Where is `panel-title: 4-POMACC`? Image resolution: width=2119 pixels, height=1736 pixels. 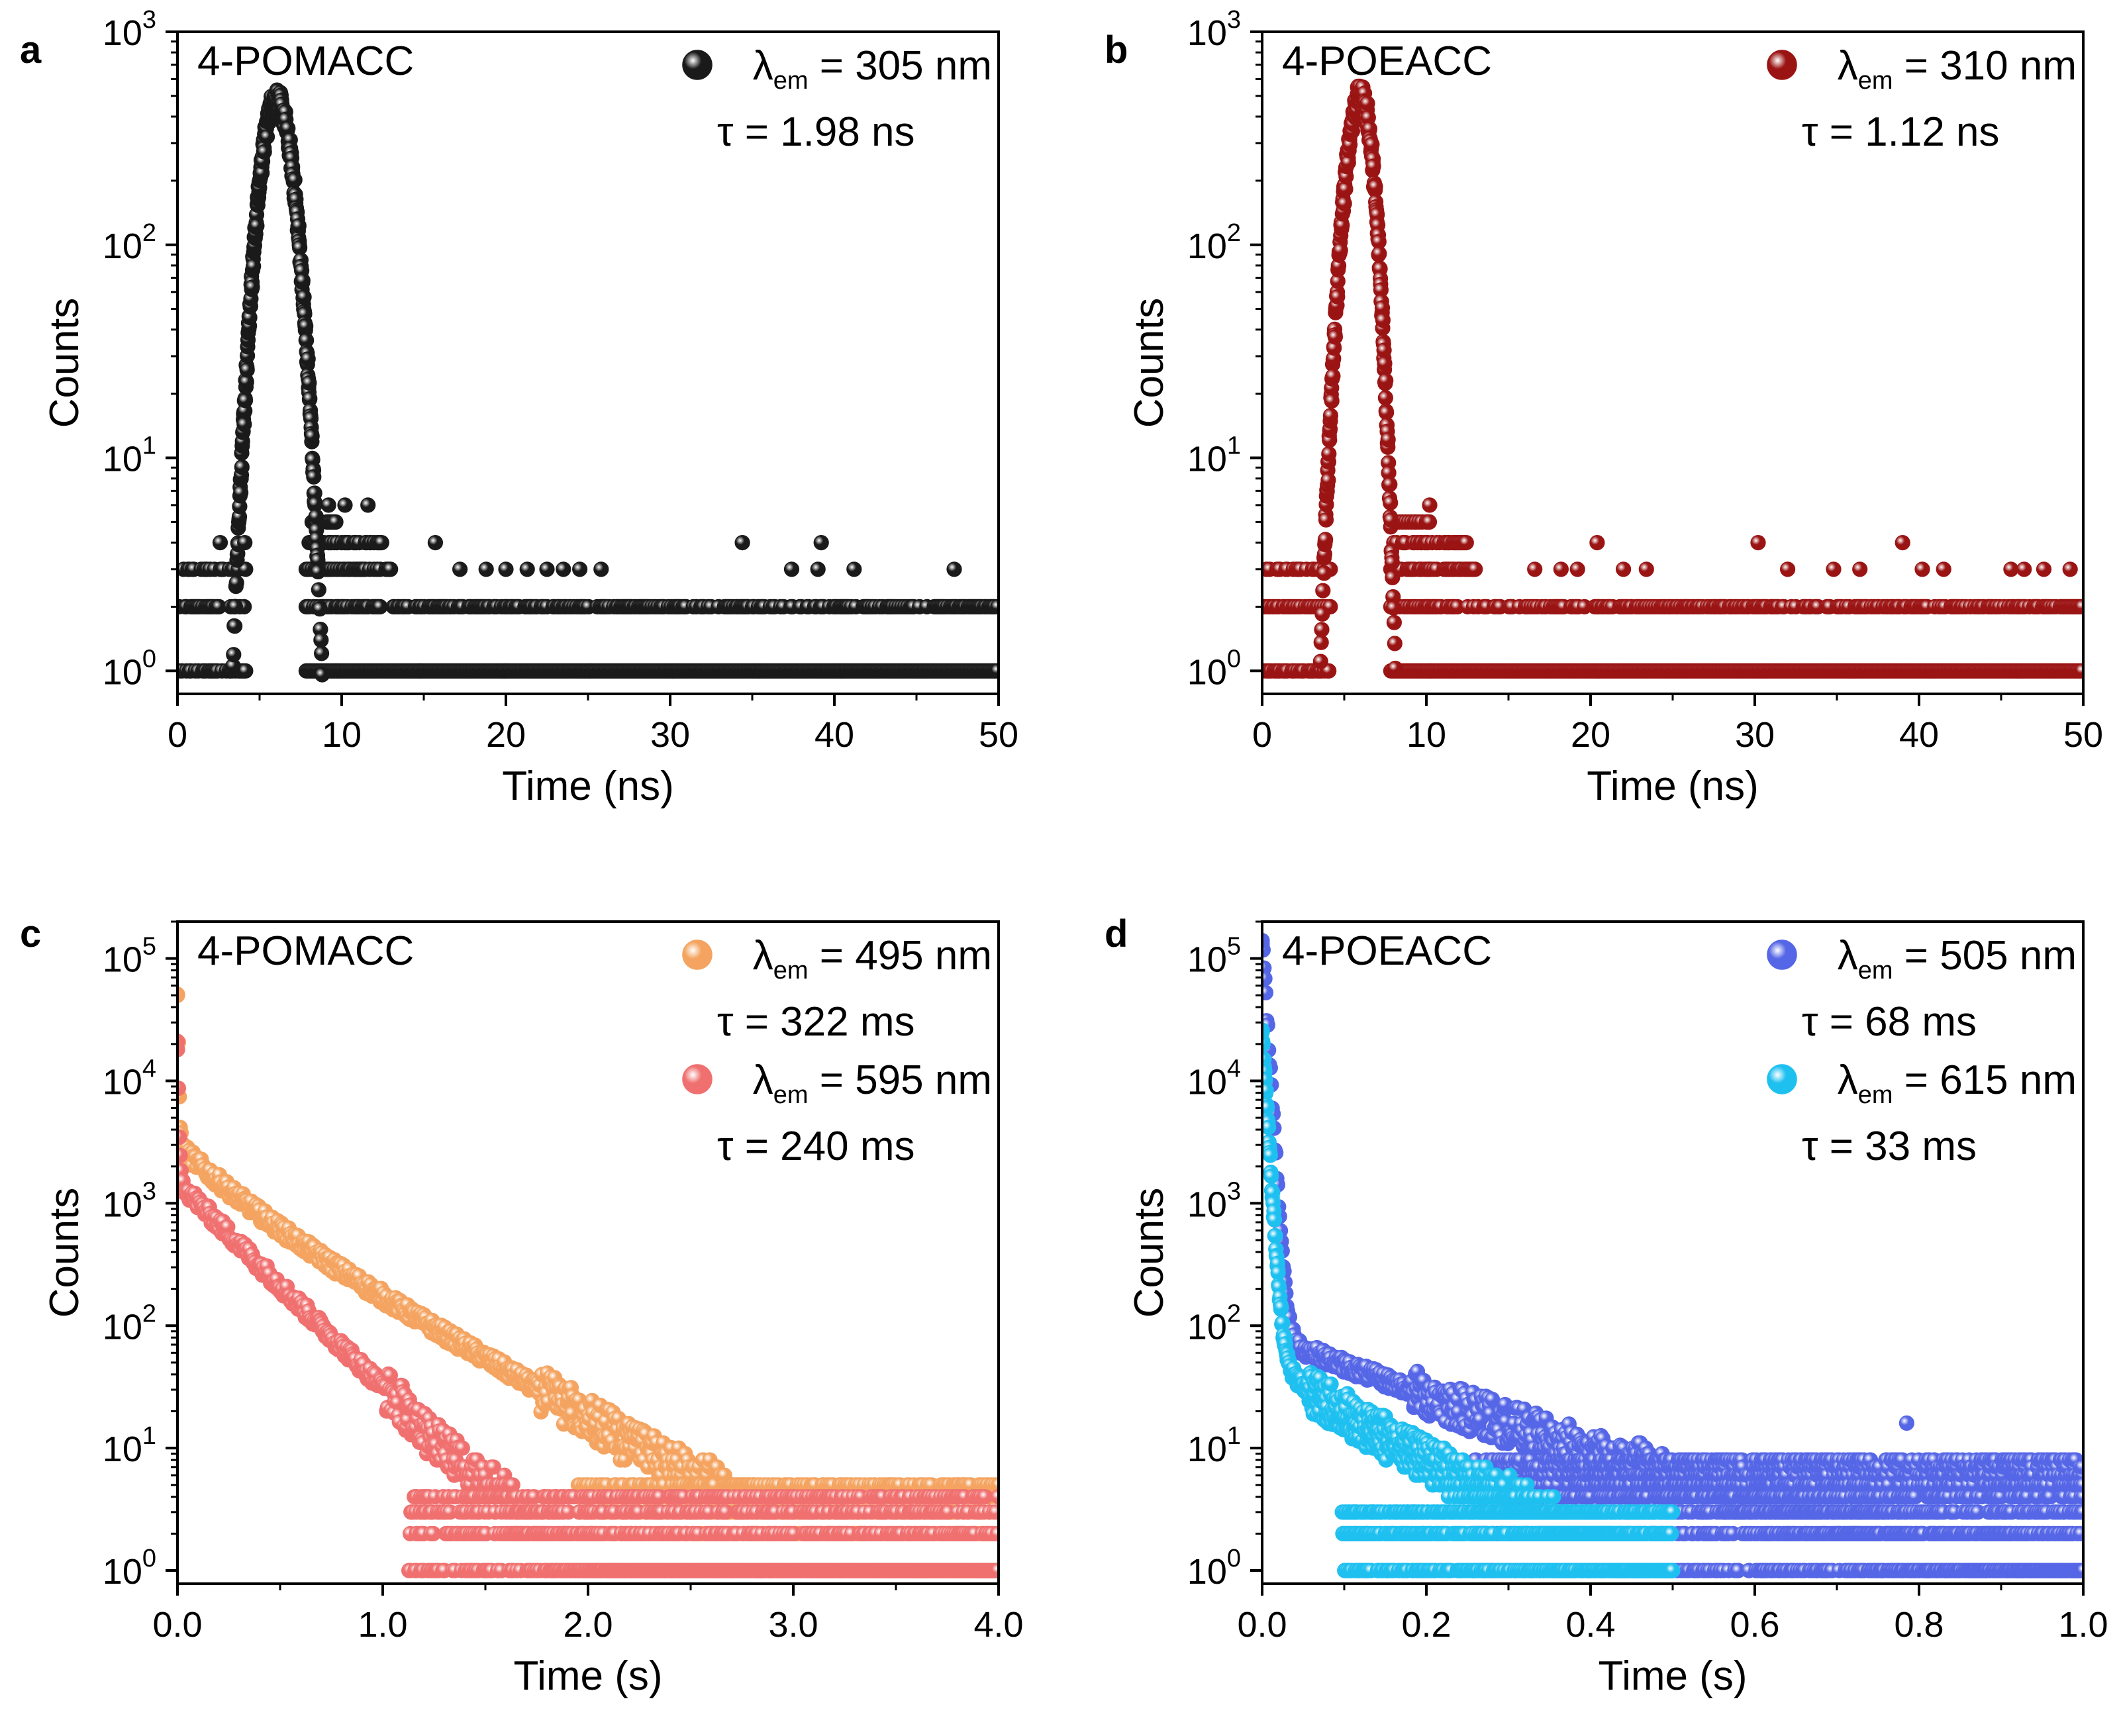 panel-title: 4-POMACC is located at coordinates (305, 61).